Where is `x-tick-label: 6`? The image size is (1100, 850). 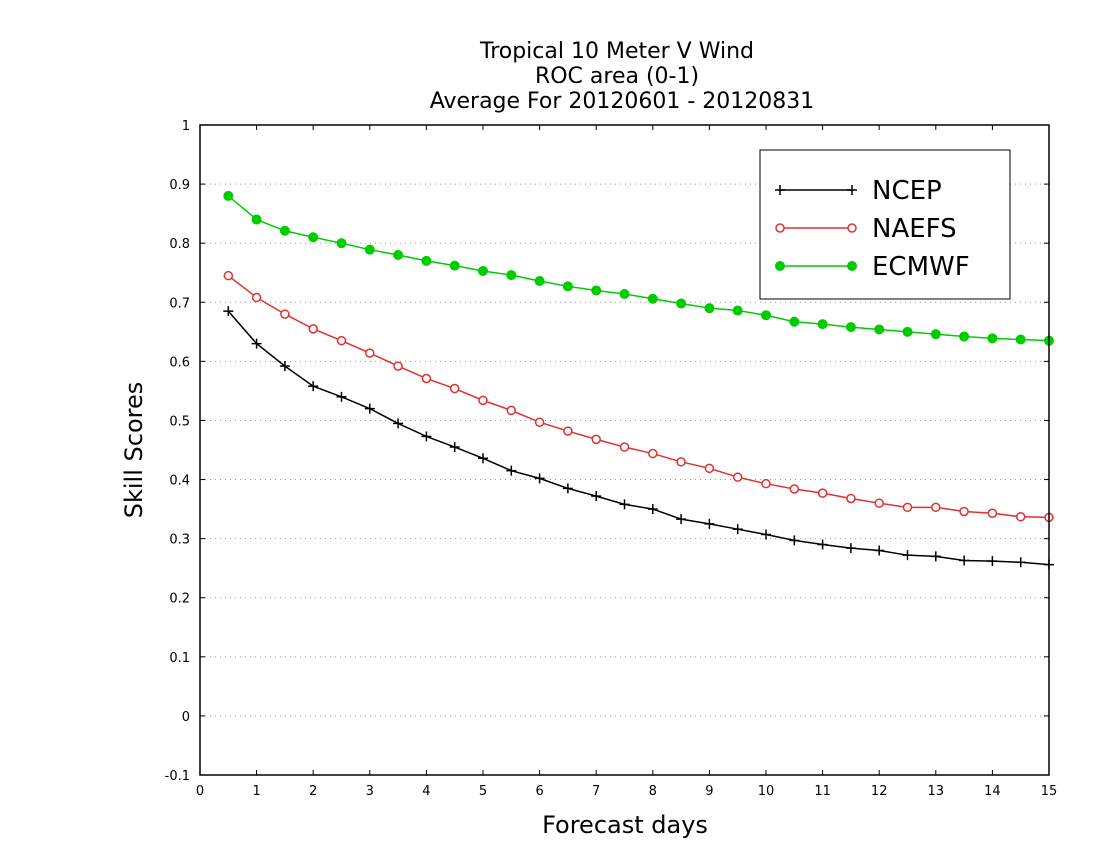 x-tick-label: 6 is located at coordinates (539, 791).